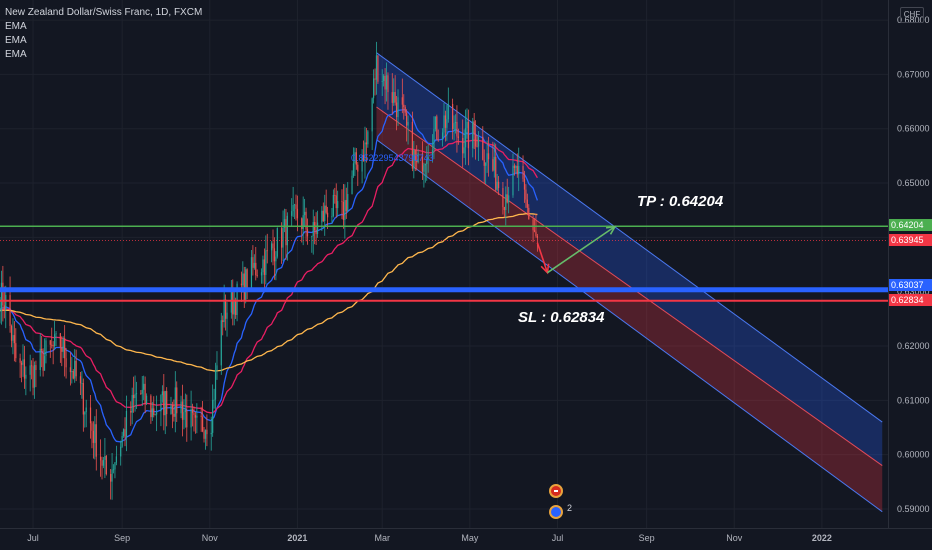 The image size is (932, 550). What do you see at coordinates (910, 285) in the screenshot?
I see `price-tag-support: 0.63037` at bounding box center [910, 285].